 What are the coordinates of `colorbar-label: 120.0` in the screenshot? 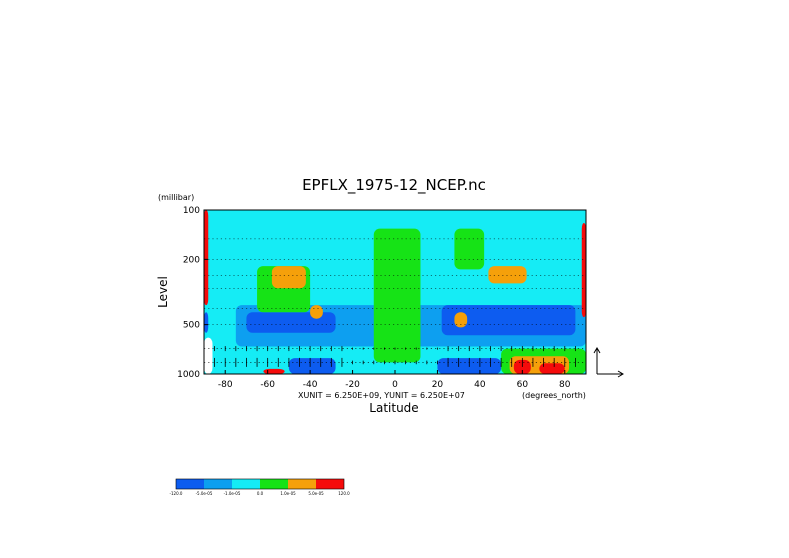 It's located at (344, 493).